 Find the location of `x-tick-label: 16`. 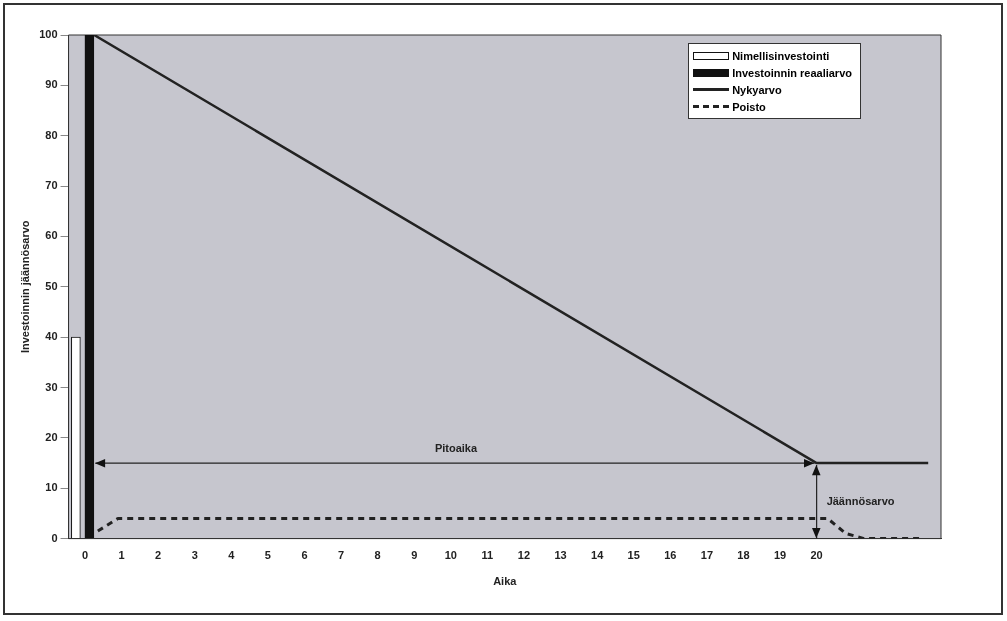

x-tick-label: 16 is located at coordinates (670, 555).